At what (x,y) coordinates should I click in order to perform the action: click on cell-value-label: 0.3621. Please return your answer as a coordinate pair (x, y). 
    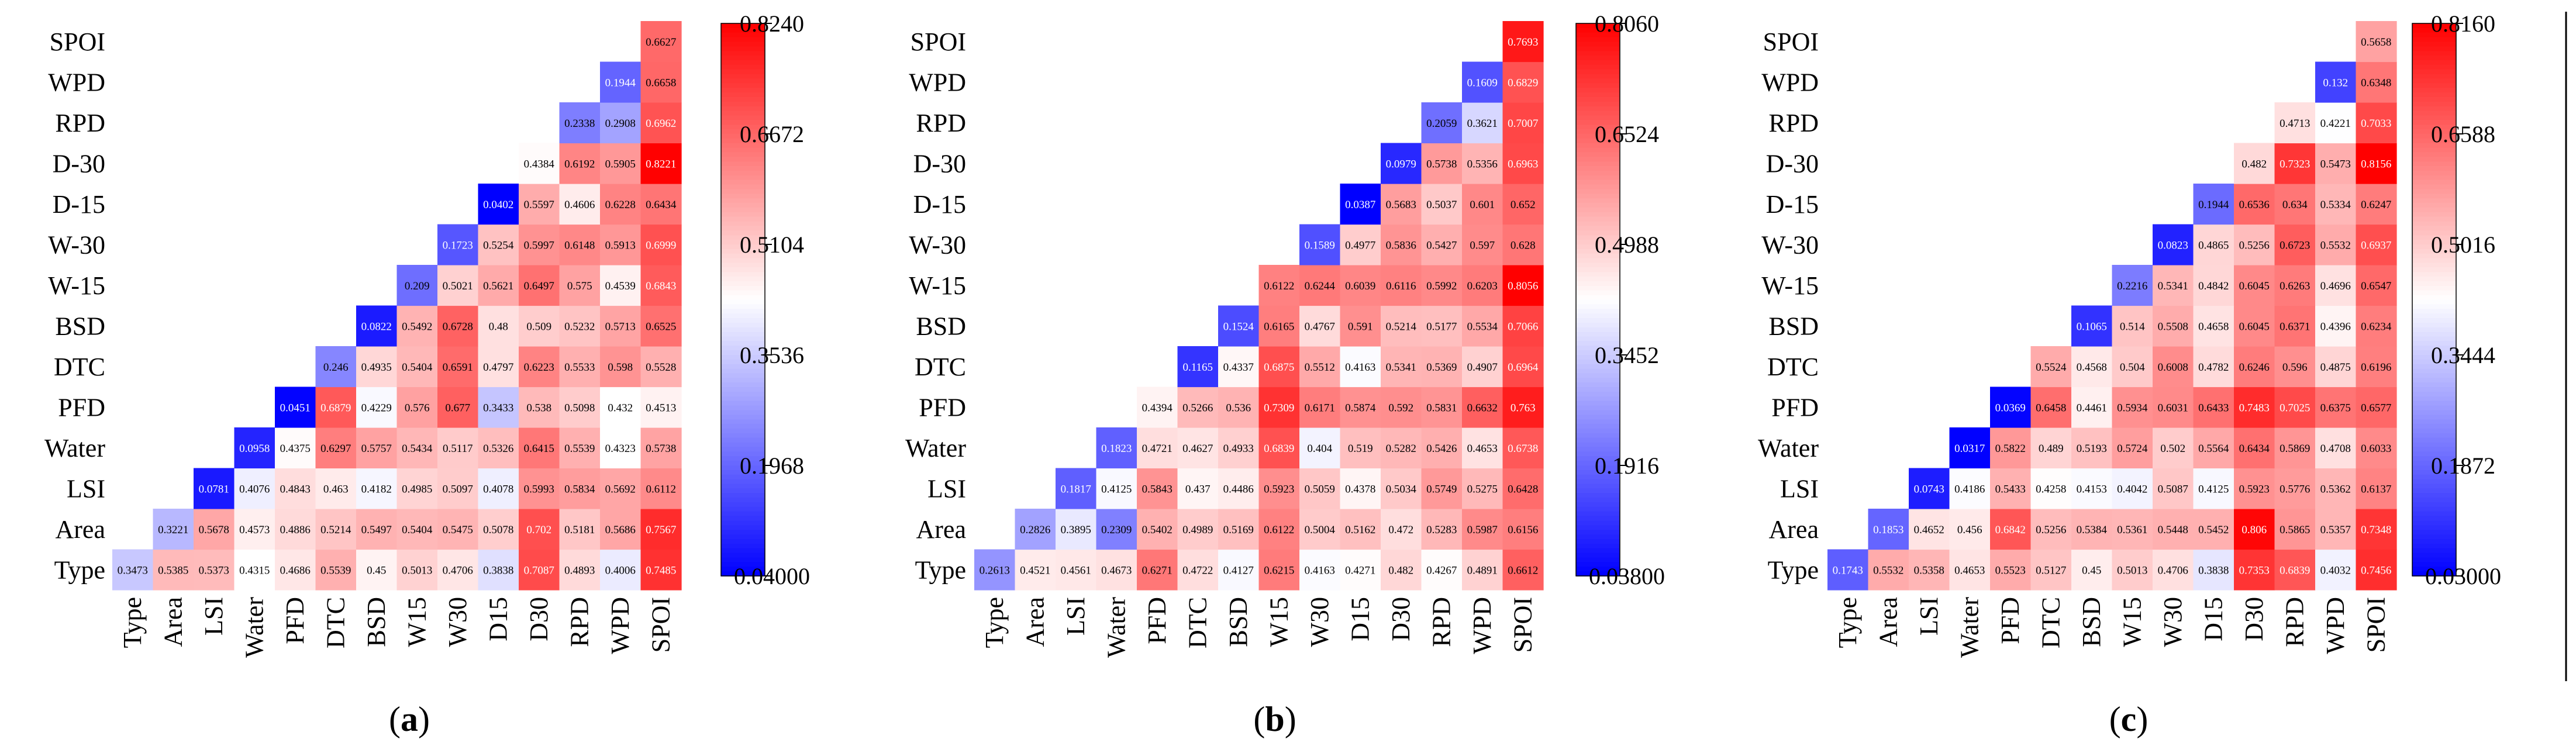
    Looking at the image, I should click on (1482, 124).